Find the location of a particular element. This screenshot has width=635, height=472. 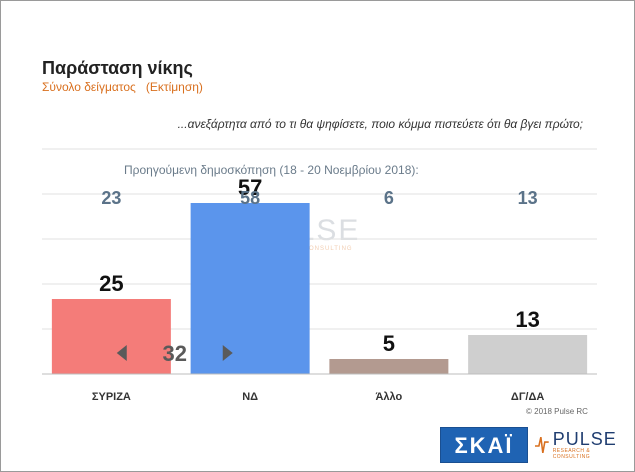

pulse-wave-icon is located at coordinates (541, 444).